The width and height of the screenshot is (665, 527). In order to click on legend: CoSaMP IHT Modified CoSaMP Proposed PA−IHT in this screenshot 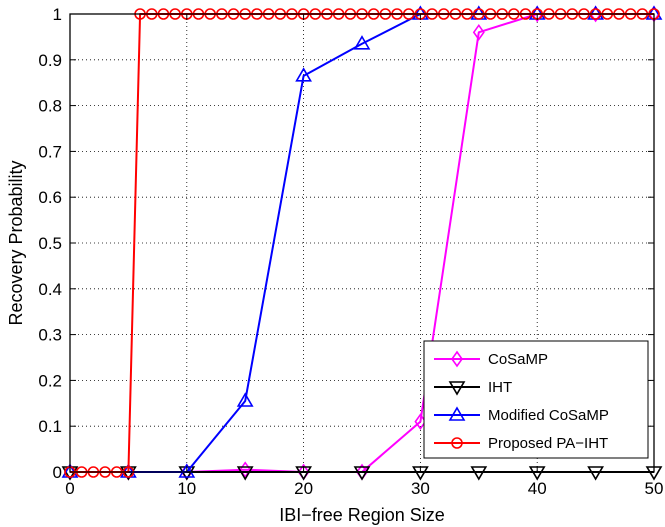, I will do `click(536, 399)`.